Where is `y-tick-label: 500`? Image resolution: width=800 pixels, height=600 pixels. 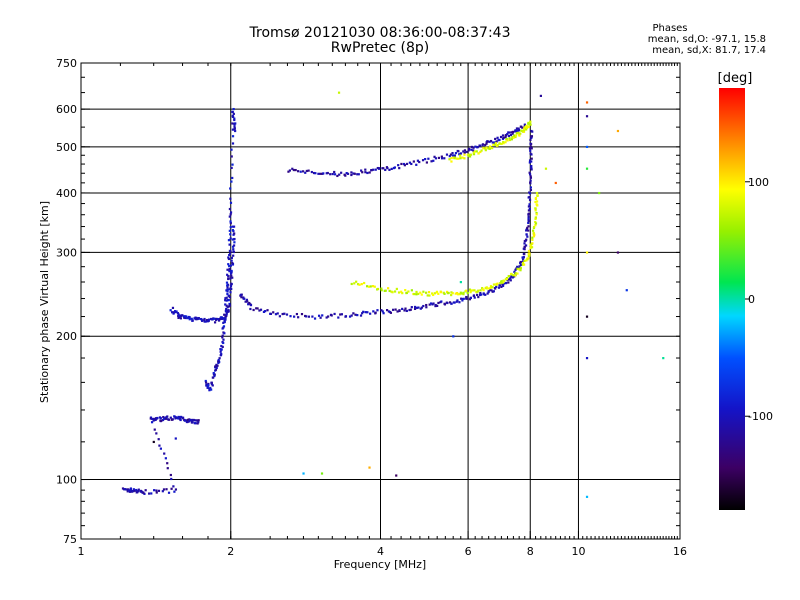 y-tick-label: 500 is located at coordinates (66, 147).